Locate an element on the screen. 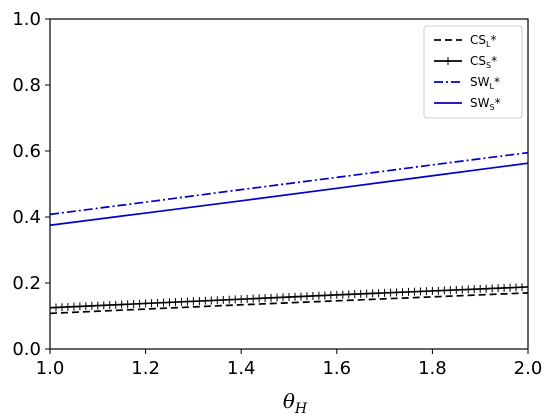 This screenshot has height=416, width=550. legend-label-sub-2: L is located at coordinates (491, 86).